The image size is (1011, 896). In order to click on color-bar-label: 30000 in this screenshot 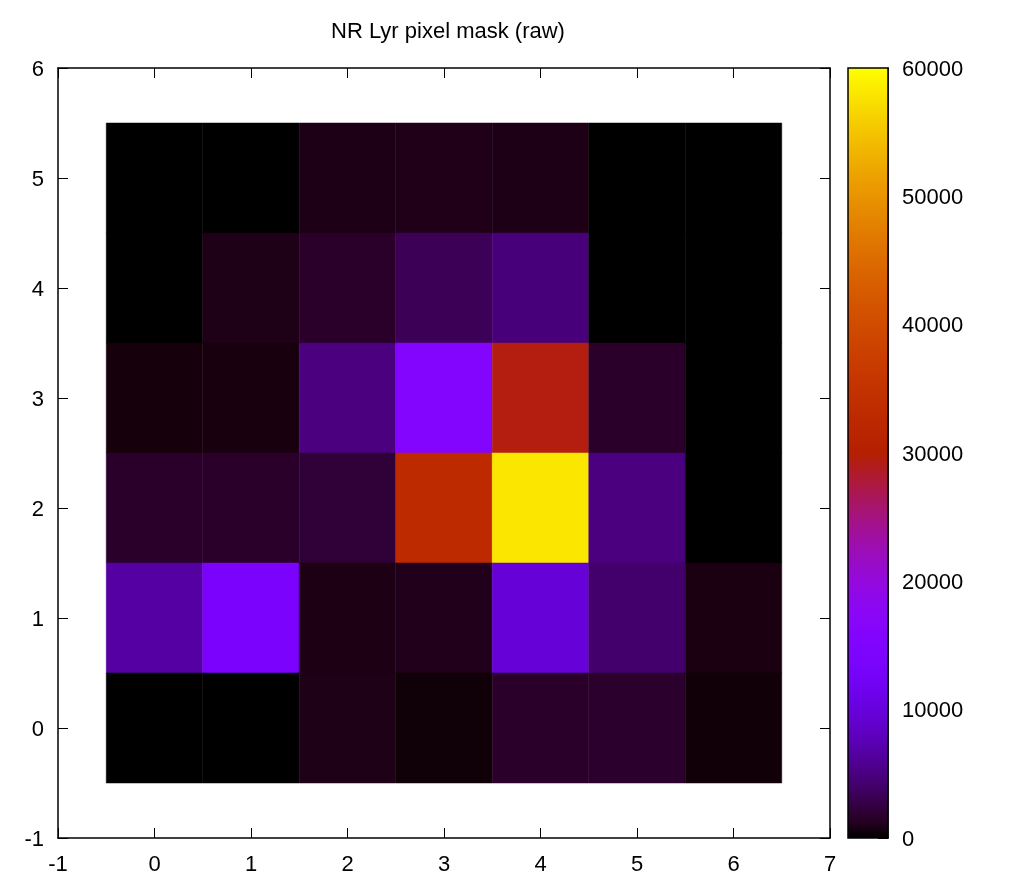, I will do `click(933, 453)`.